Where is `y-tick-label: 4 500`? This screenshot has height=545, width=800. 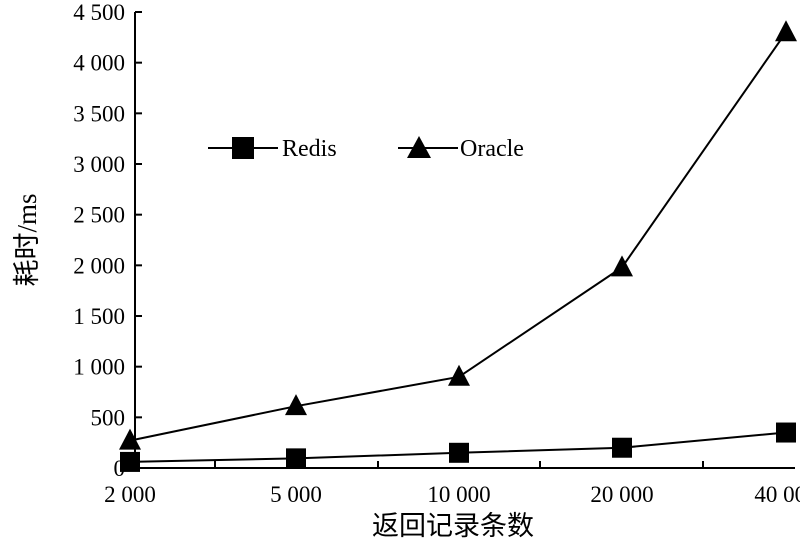 y-tick-label: 4 500 is located at coordinates (99, 12).